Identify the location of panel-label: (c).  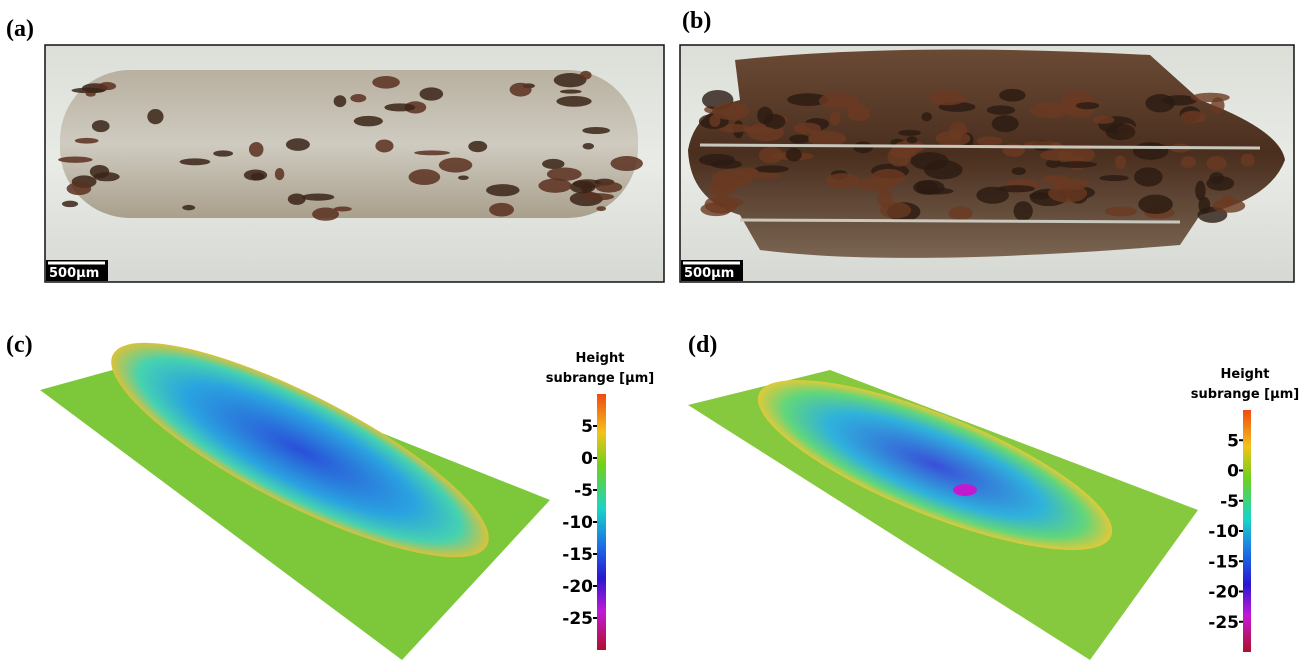
(19, 345).